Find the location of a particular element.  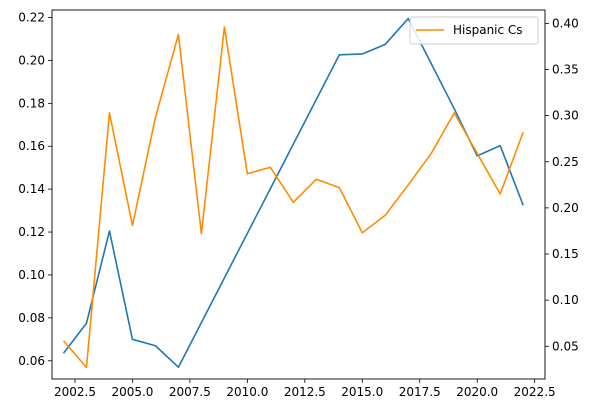

left-y-axis-ticks: 0.06 0.08 0.10 0.12 0.14 0.16 0.18 0.20 0.22 is located at coordinates (35, 189).